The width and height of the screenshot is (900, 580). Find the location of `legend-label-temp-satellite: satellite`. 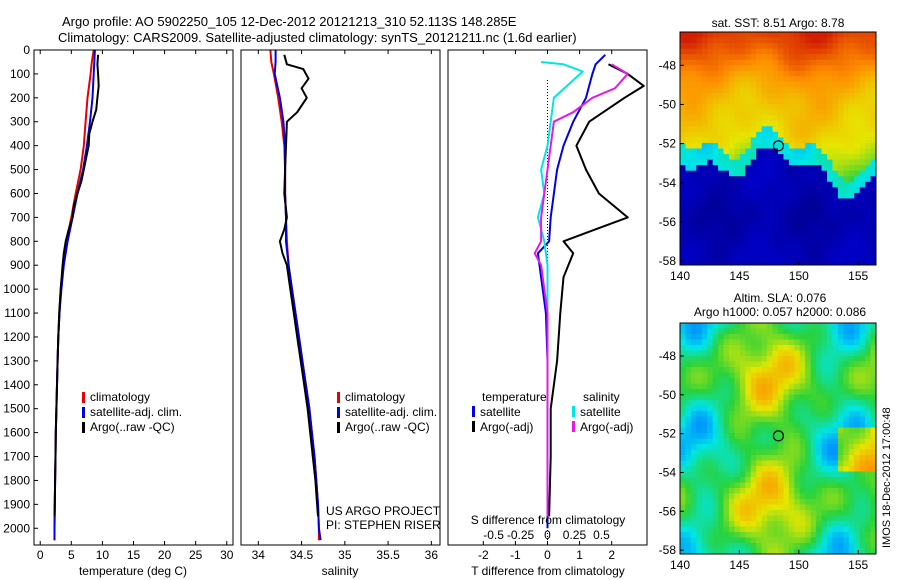

legend-label-temp-satellite: satellite is located at coordinates (500, 412).